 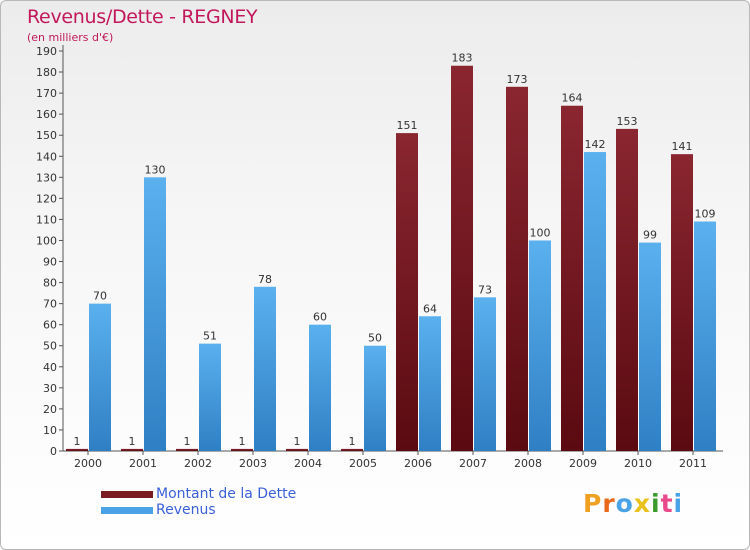 I want to click on legend-item-revenue: Revenus, so click(x=198, y=510).